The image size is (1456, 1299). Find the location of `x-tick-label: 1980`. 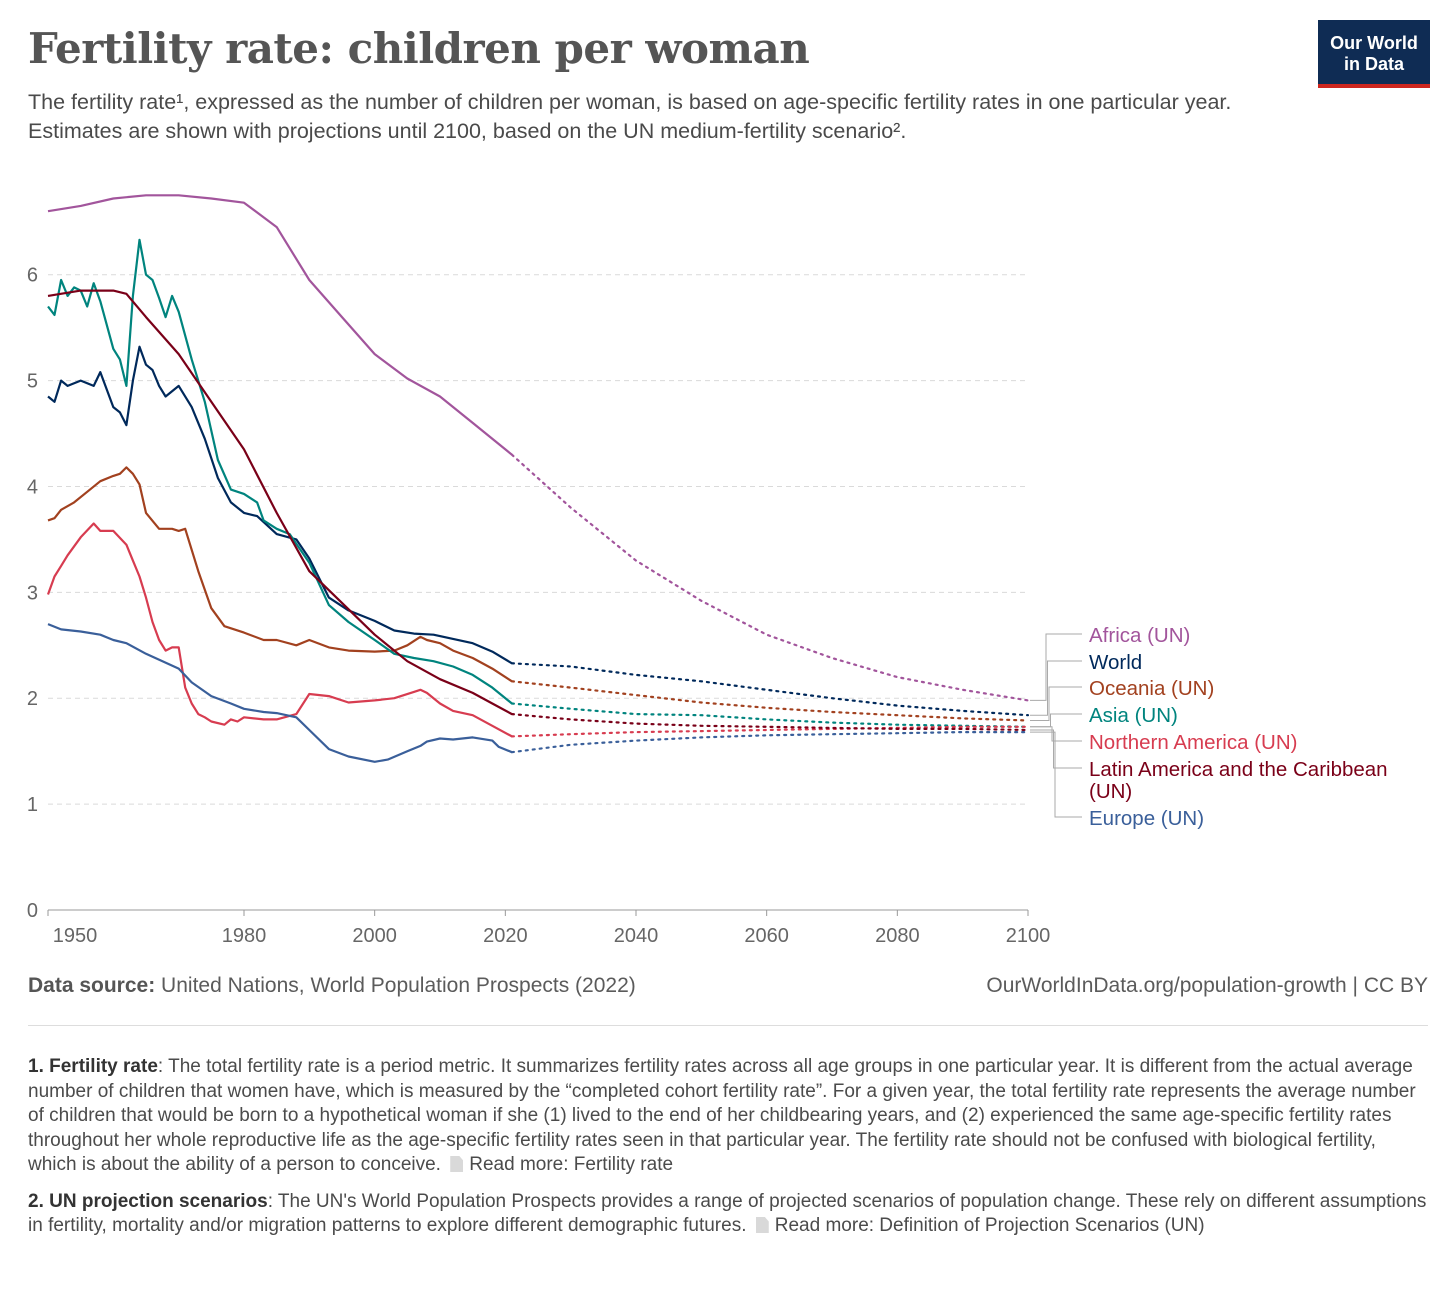

x-tick-label: 1980 is located at coordinates (244, 936).